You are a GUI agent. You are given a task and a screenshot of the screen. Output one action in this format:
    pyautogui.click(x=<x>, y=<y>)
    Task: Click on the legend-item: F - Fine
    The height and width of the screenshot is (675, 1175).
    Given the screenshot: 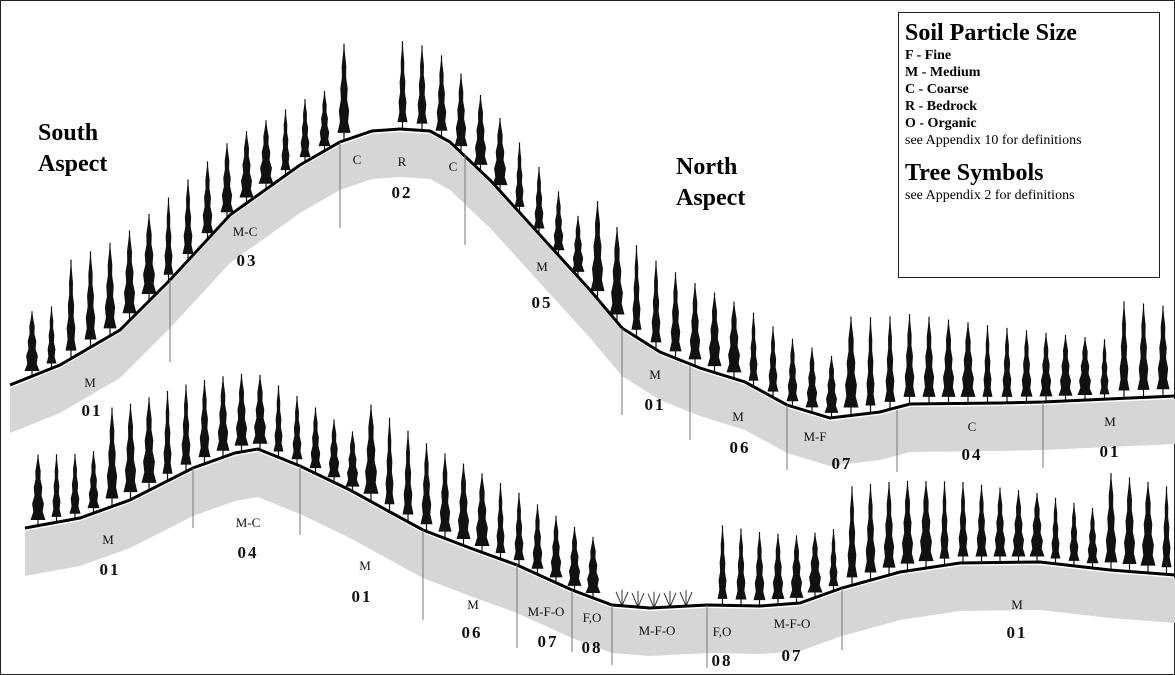 What is the action you would take?
    pyautogui.click(x=928, y=55)
    